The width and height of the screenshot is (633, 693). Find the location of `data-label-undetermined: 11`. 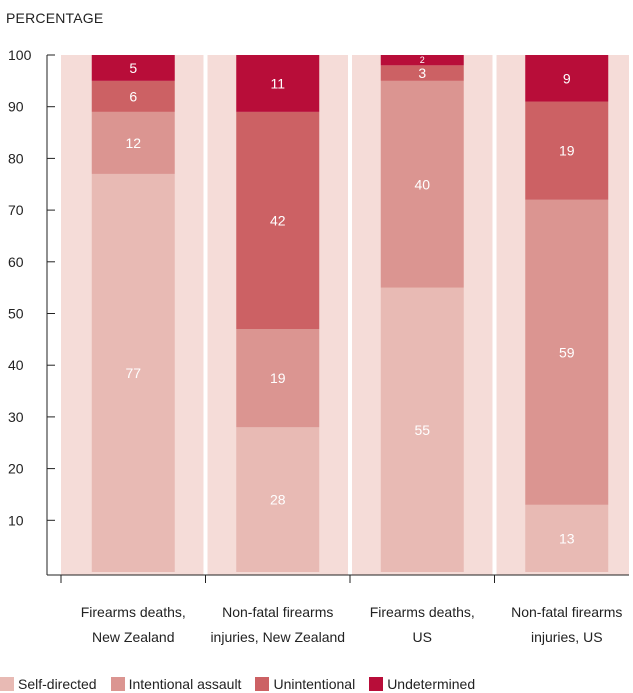

data-label-undetermined: 11 is located at coordinates (277, 83).